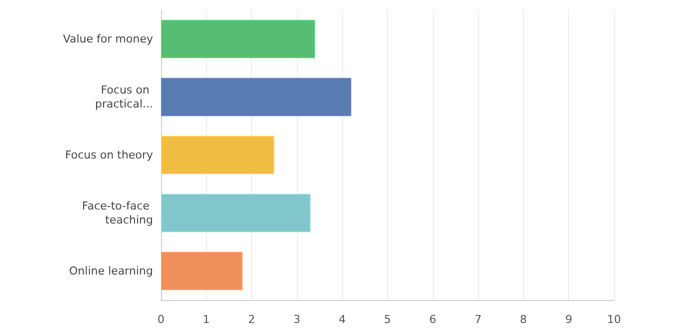  What do you see at coordinates (206, 319) in the screenshot?
I see `x-tick-label: 1` at bounding box center [206, 319].